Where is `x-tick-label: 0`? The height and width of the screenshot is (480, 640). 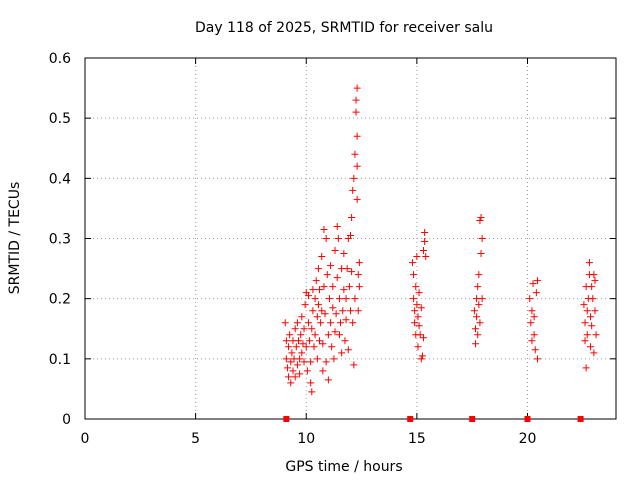 x-tick-label: 0 is located at coordinates (85, 439).